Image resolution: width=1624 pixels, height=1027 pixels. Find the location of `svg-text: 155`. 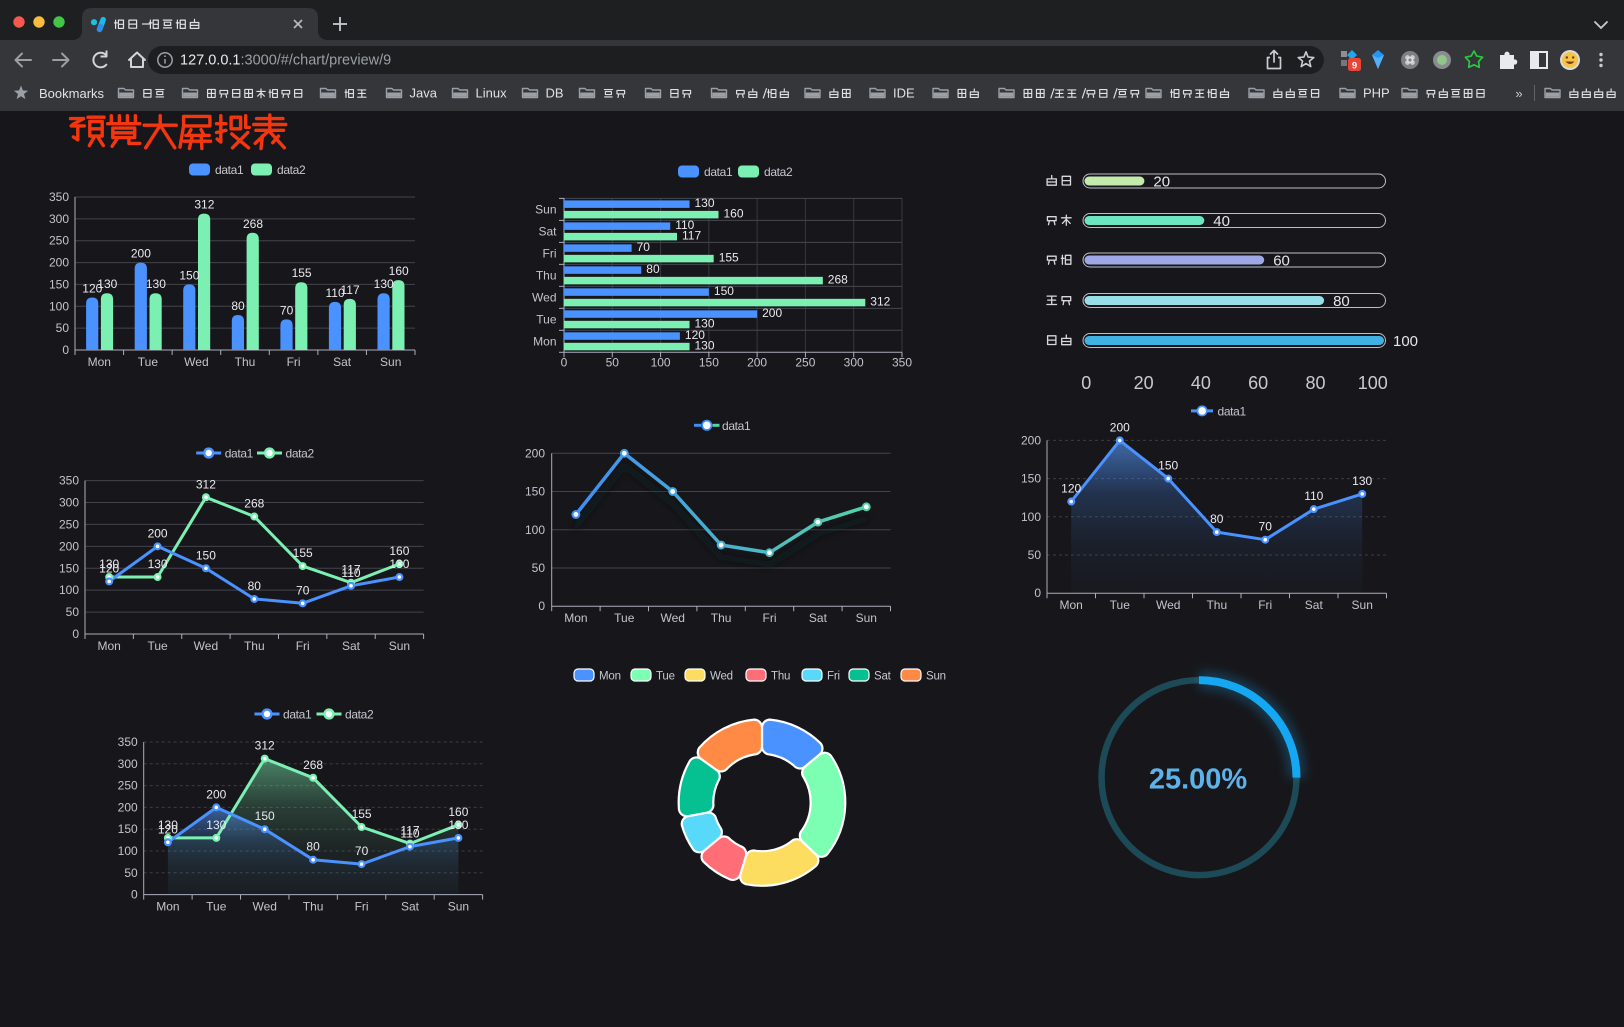

svg-text: 155 is located at coordinates (729, 258).